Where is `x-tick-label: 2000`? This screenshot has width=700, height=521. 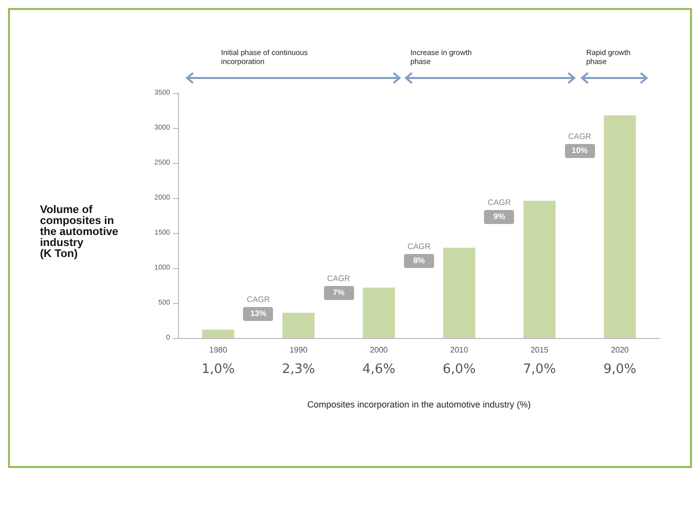
x-tick-label: 2000 is located at coordinates (379, 350).